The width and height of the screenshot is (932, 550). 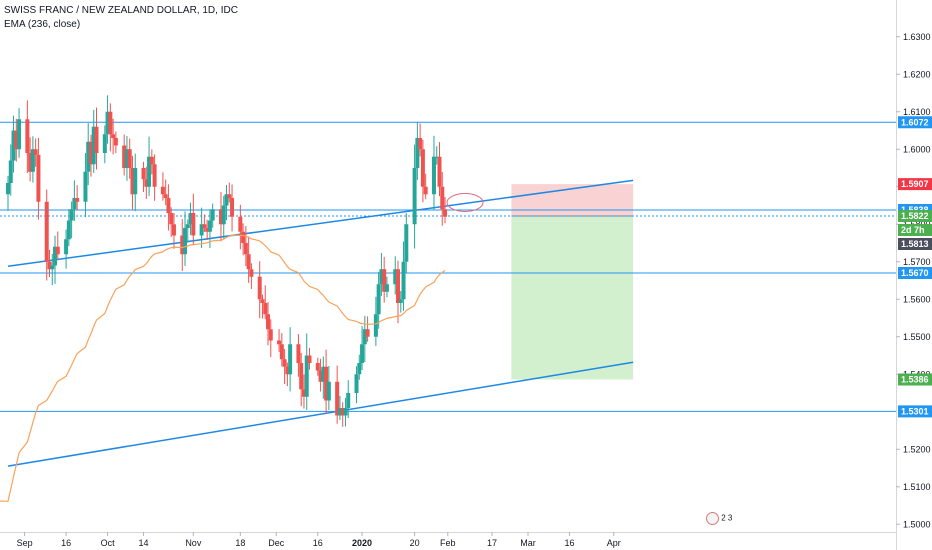 What do you see at coordinates (465, 202) in the screenshot?
I see `annotation-ellipse` at bounding box center [465, 202].